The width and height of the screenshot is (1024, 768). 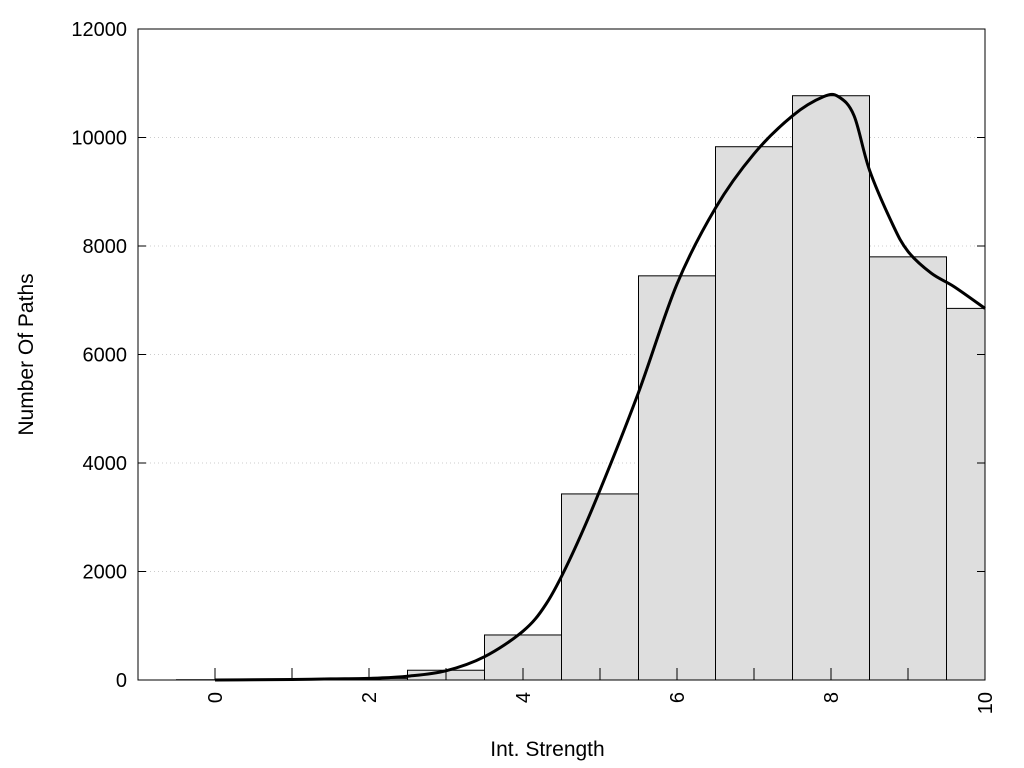 I want to click on x-tick-label-10: 10, so click(x=986, y=703).